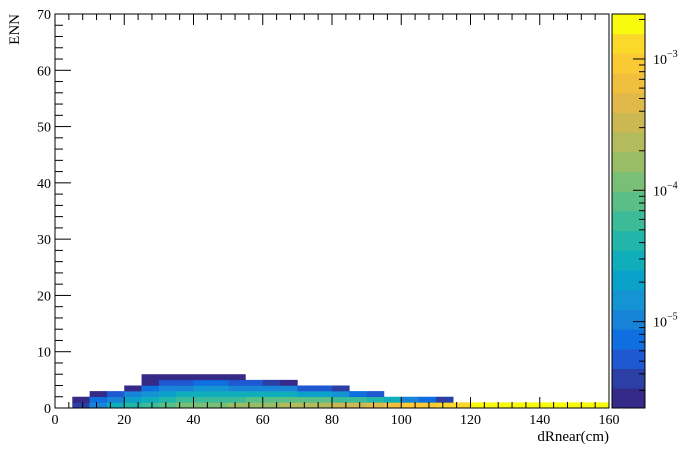  What do you see at coordinates (44, 128) in the screenshot?
I see `y-tick-label: 50` at bounding box center [44, 128].